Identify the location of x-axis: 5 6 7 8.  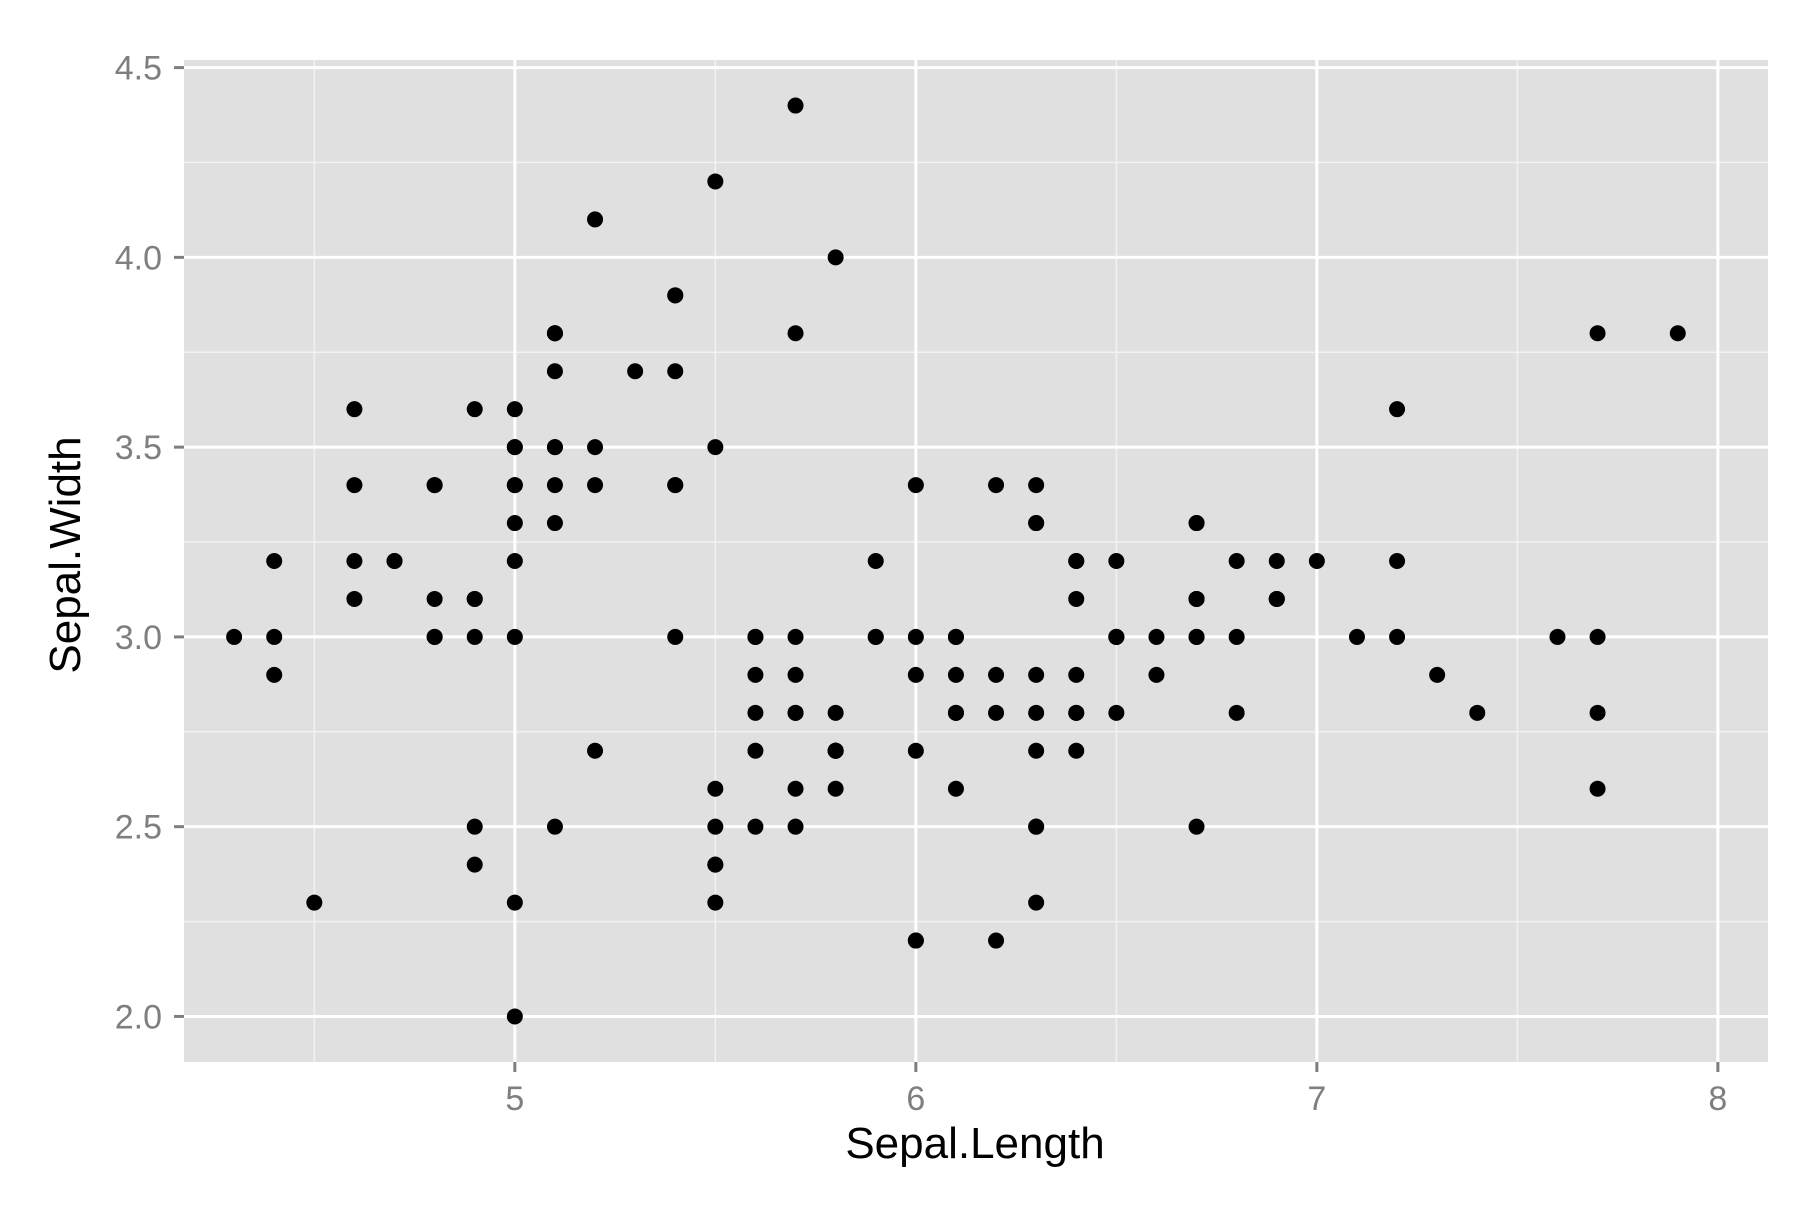
(1116, 1090).